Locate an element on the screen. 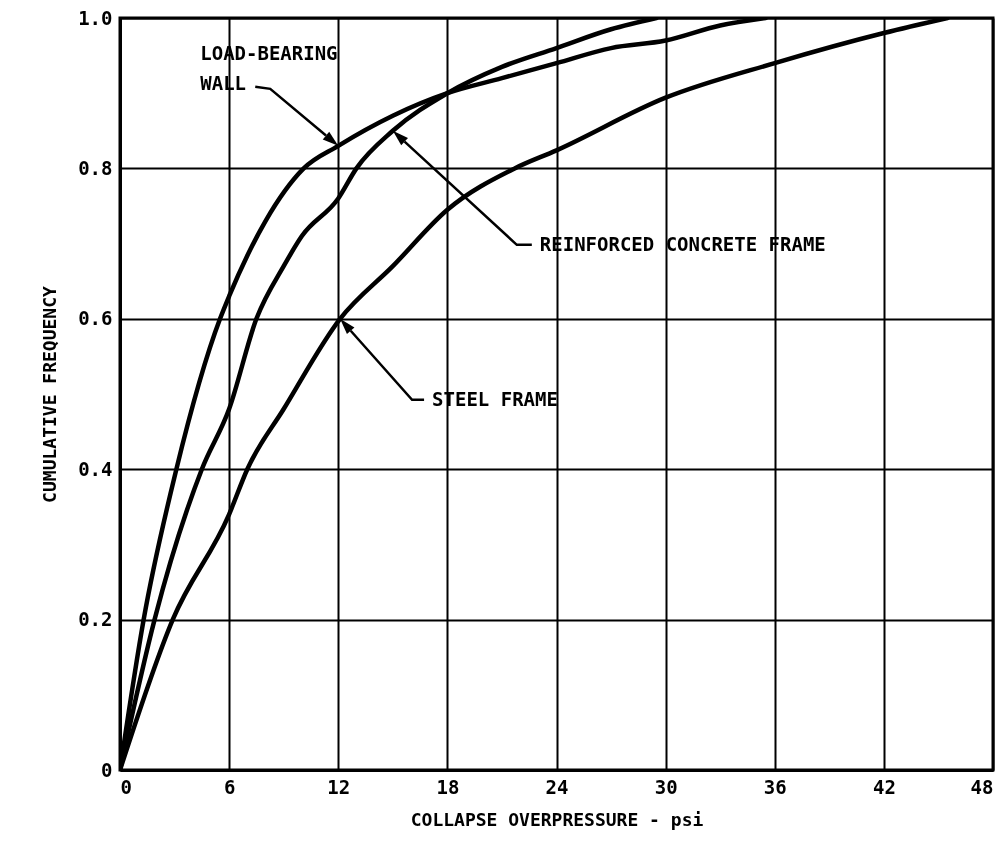 The image size is (1005, 857). x-tick-label: 36 is located at coordinates (775, 786).